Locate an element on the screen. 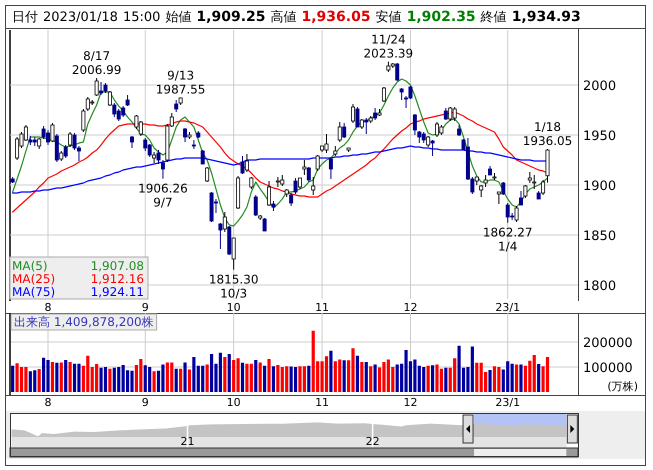  text: 11/24 2023.39 is located at coordinates (389, 46).